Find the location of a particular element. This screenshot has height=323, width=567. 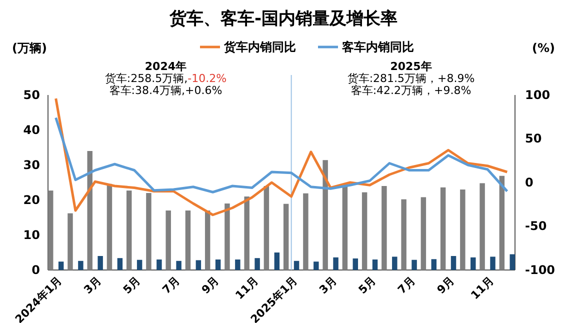

text: 2025年 is located at coordinates (411, 66).